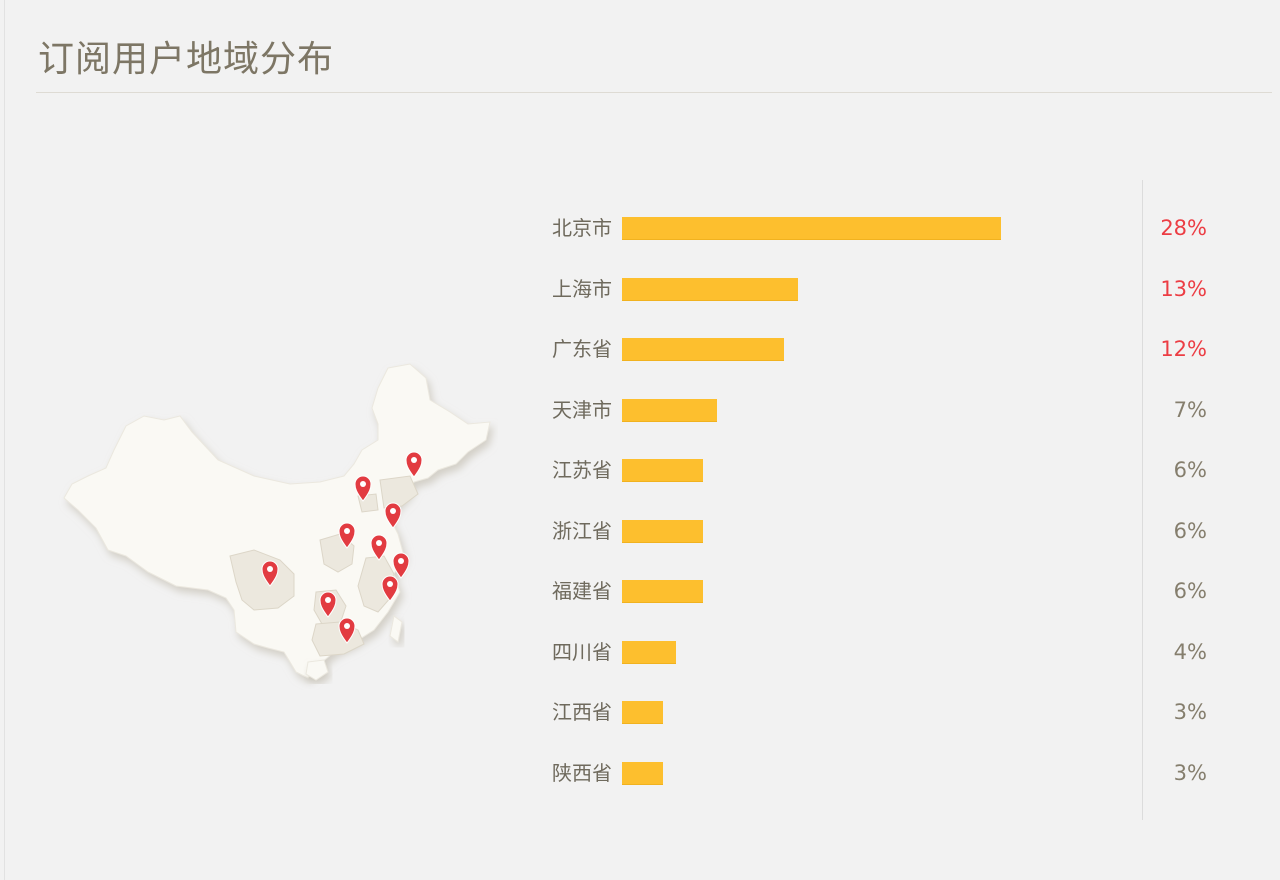 The height and width of the screenshot is (880, 1280). Describe the element at coordinates (1142, 500) in the screenshot. I see `value-divider` at that location.